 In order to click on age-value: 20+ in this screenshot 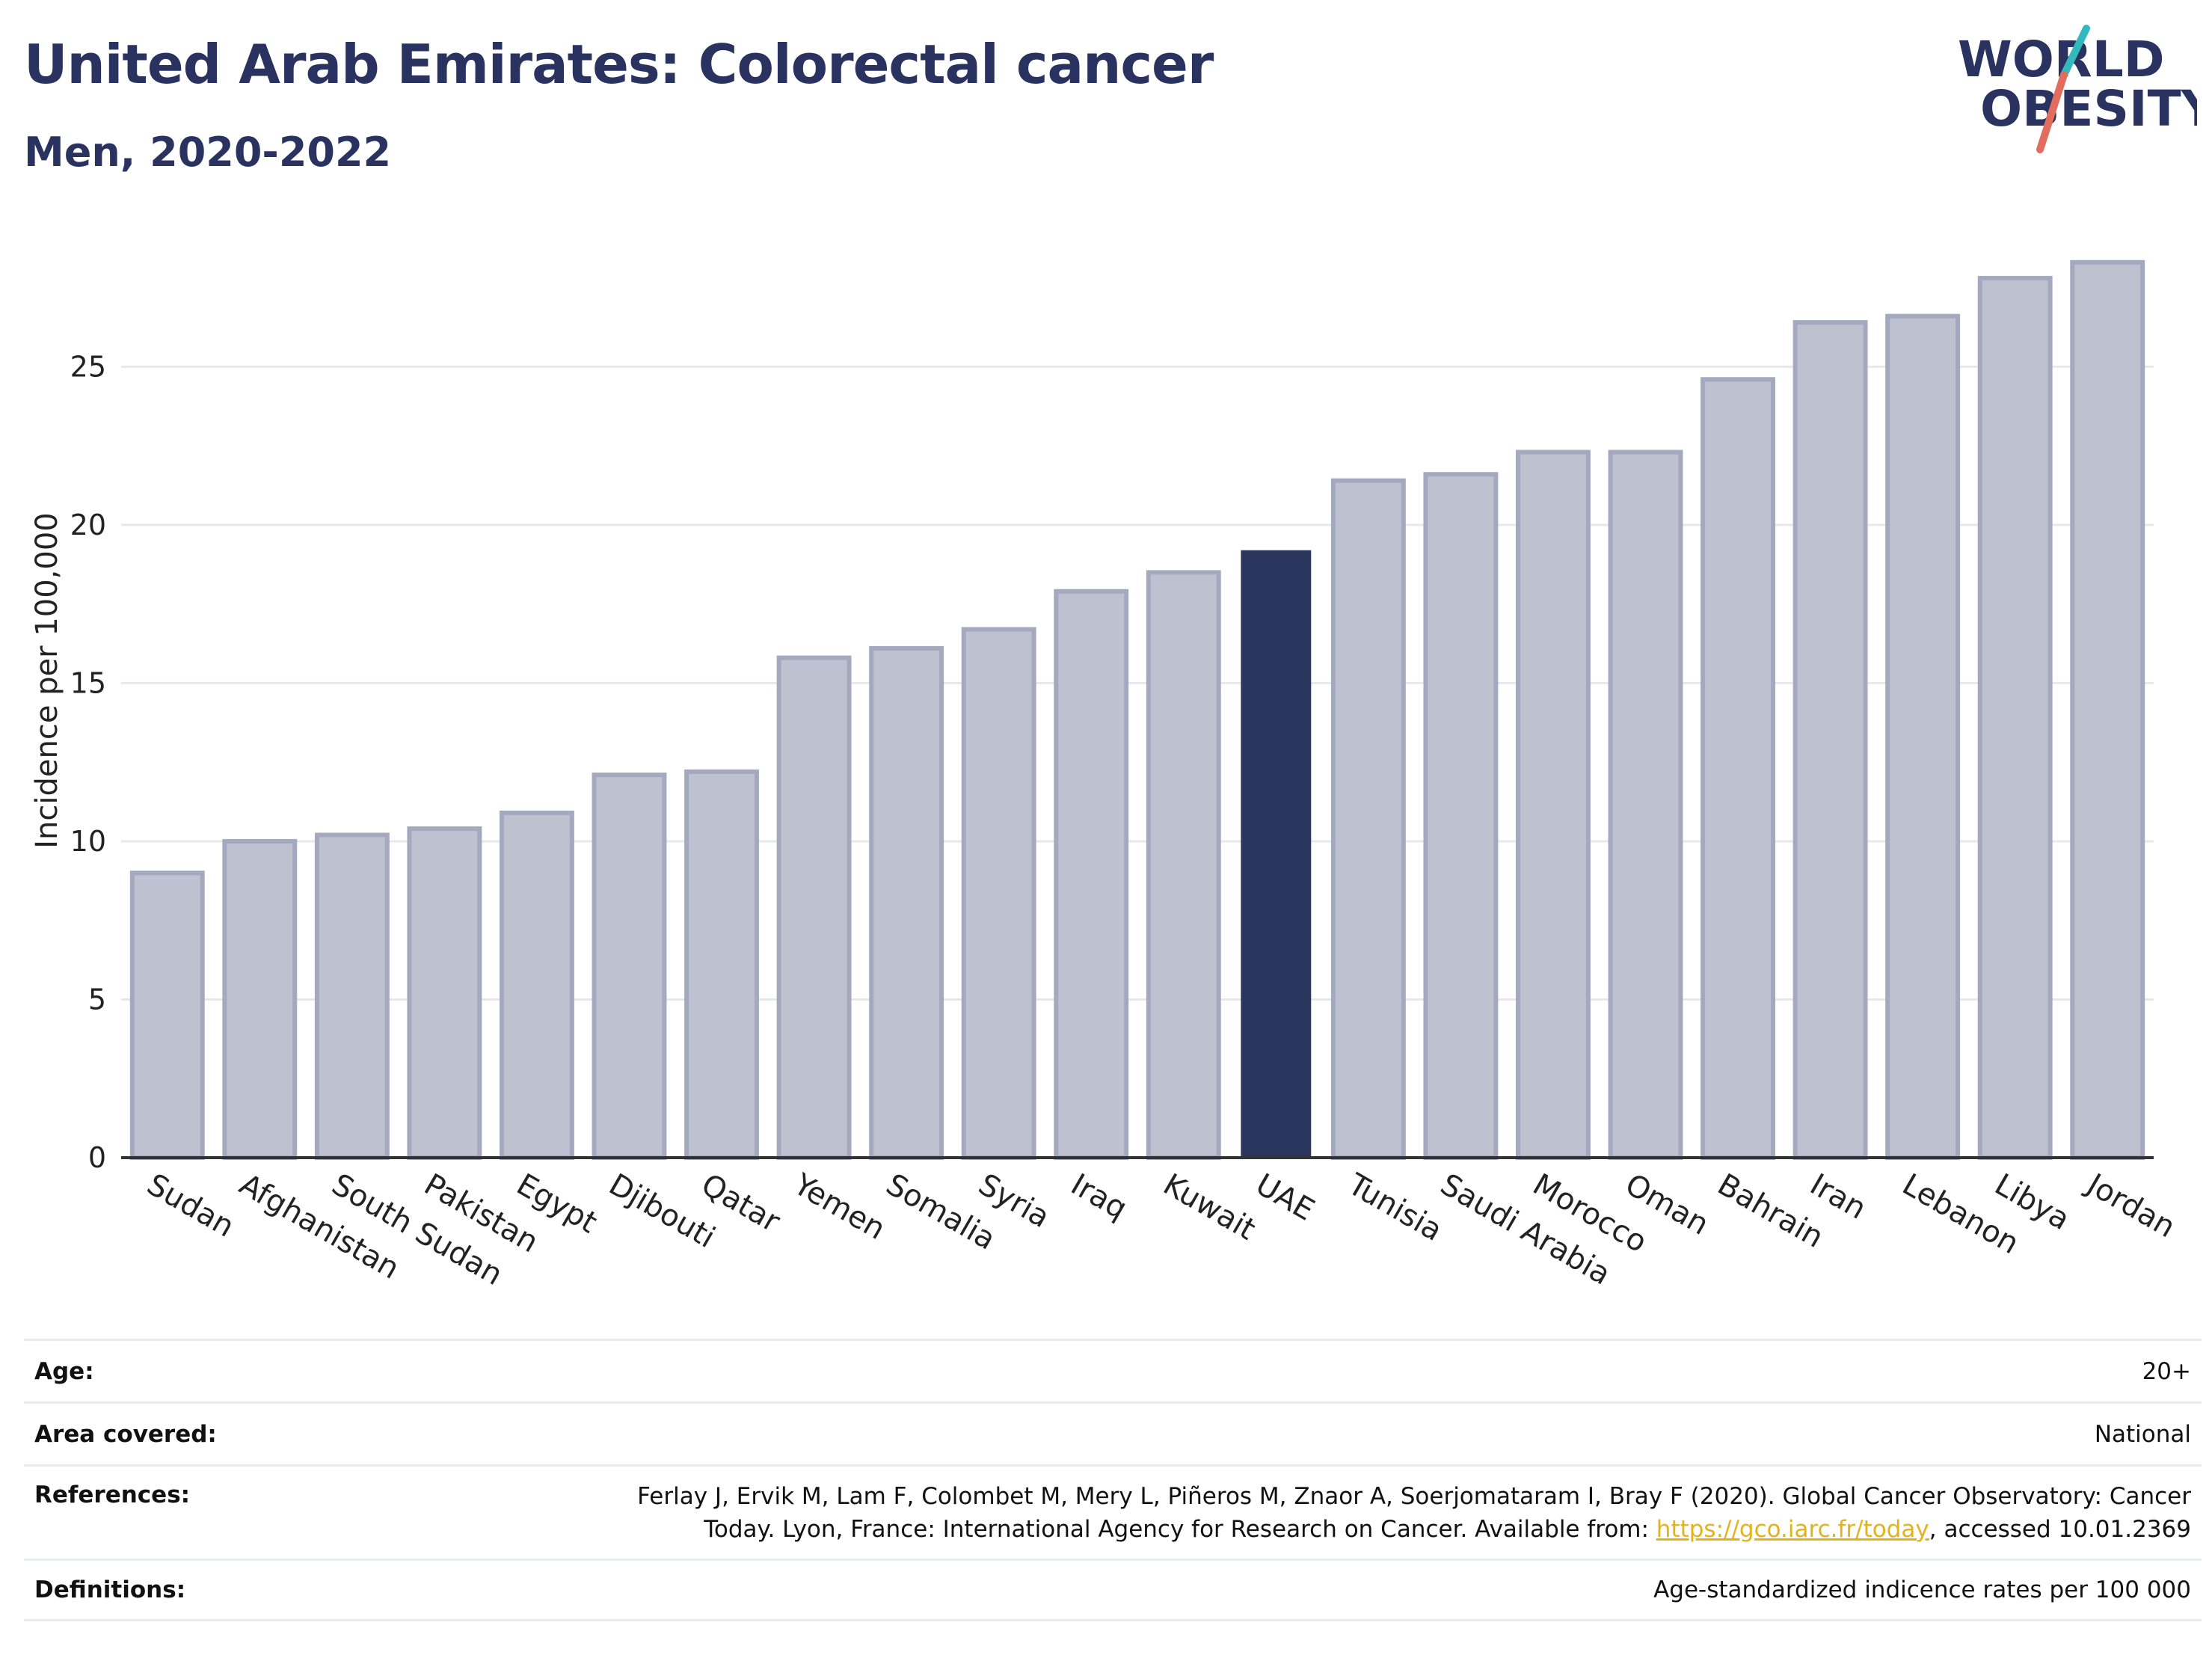, I will do `click(2166, 1371)`.